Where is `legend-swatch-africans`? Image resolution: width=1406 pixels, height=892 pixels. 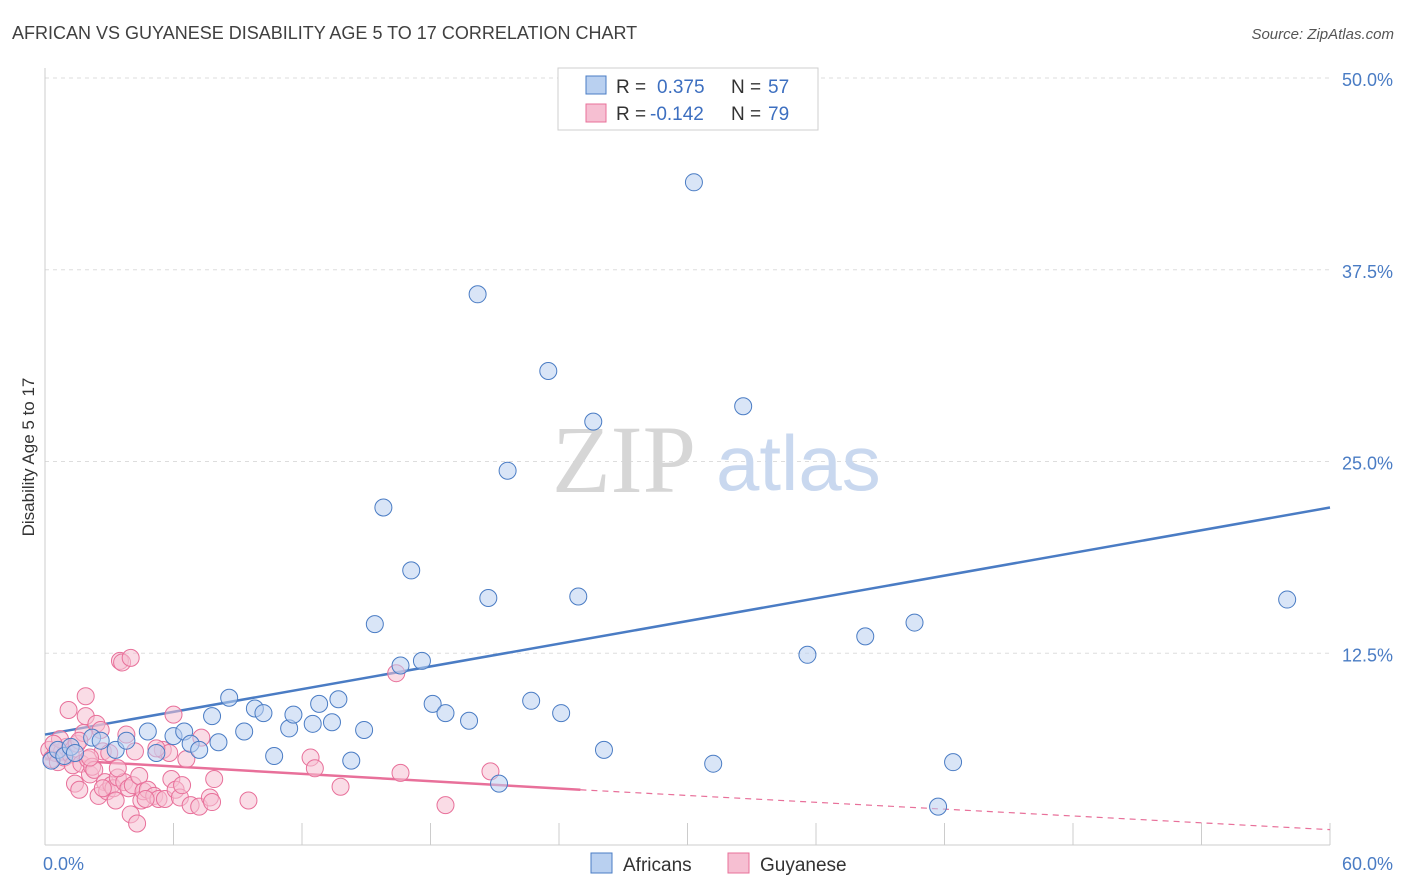
legend-swatch-africans is located at coordinates (596, 85).